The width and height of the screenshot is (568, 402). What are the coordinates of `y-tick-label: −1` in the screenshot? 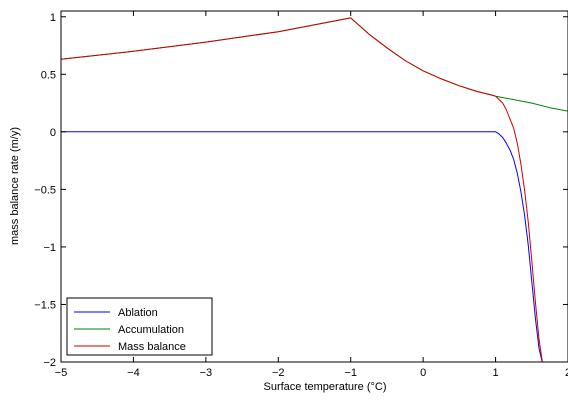 It's located at (49, 248).